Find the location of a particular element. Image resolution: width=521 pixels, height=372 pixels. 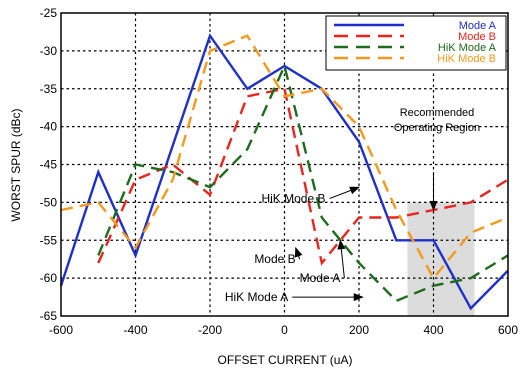

legend-label-mode-b: Mode B is located at coordinates (477, 37).